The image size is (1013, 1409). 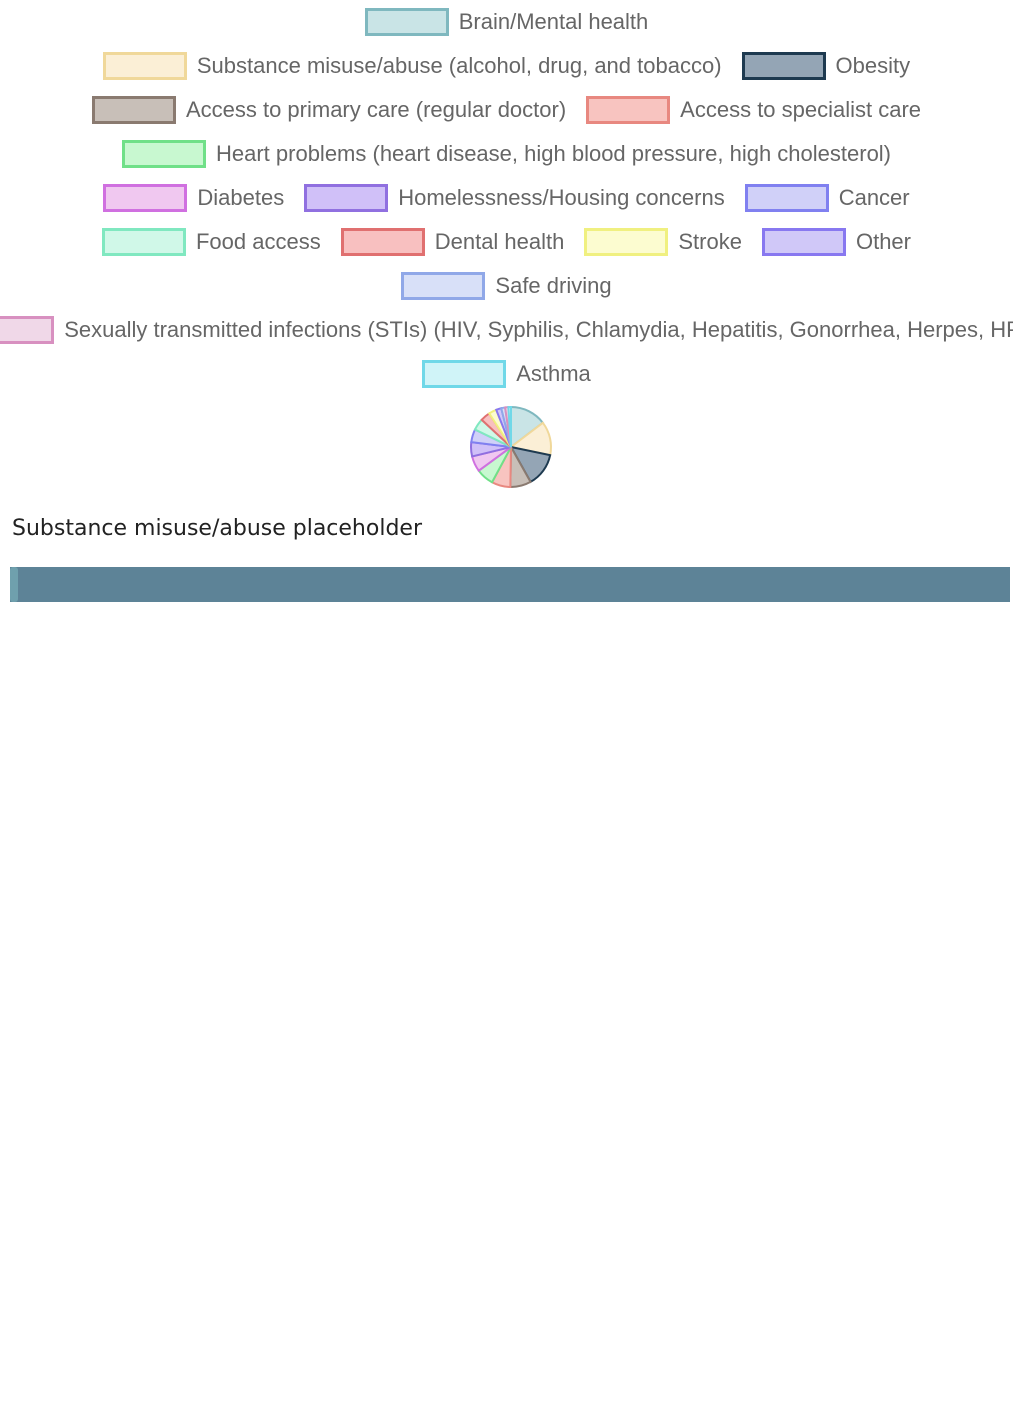 I want to click on legend-item: Dental health, so click(x=452, y=242).